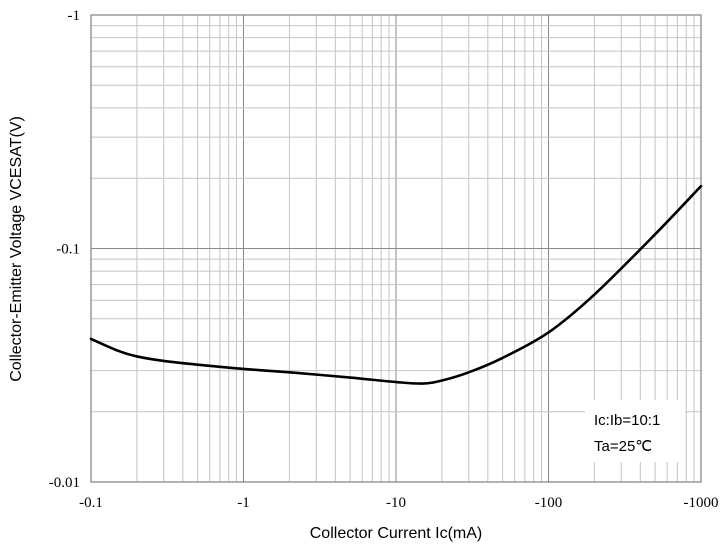 This screenshot has width=725, height=546. What do you see at coordinates (627, 420) in the screenshot?
I see `annotation-ratio: Ic:Ib=10:1` at bounding box center [627, 420].